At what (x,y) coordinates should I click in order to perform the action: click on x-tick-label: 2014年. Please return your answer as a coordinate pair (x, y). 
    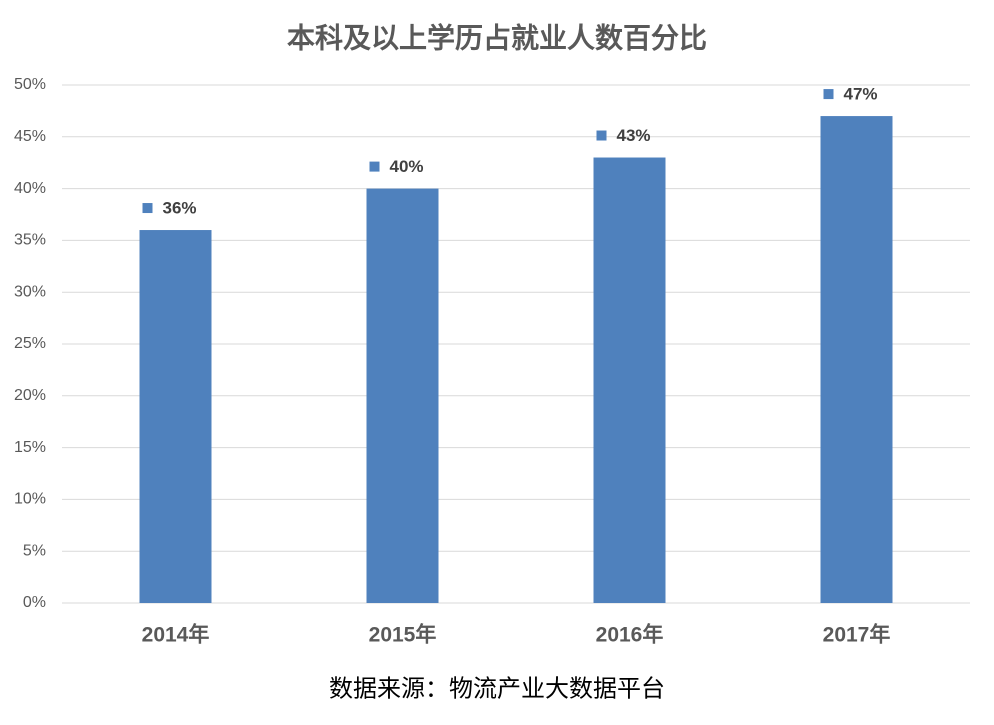
    Looking at the image, I should click on (176, 635).